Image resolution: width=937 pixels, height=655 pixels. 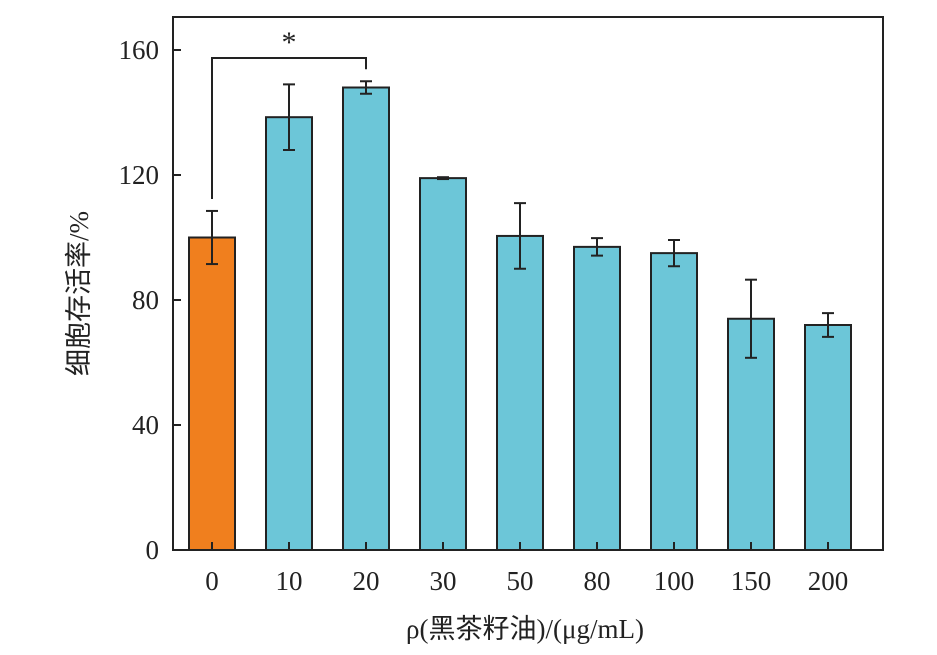 I want to click on x-axis-ticks: 0 10 20 30 50 80 100 150 200, so click(x=526, y=569).